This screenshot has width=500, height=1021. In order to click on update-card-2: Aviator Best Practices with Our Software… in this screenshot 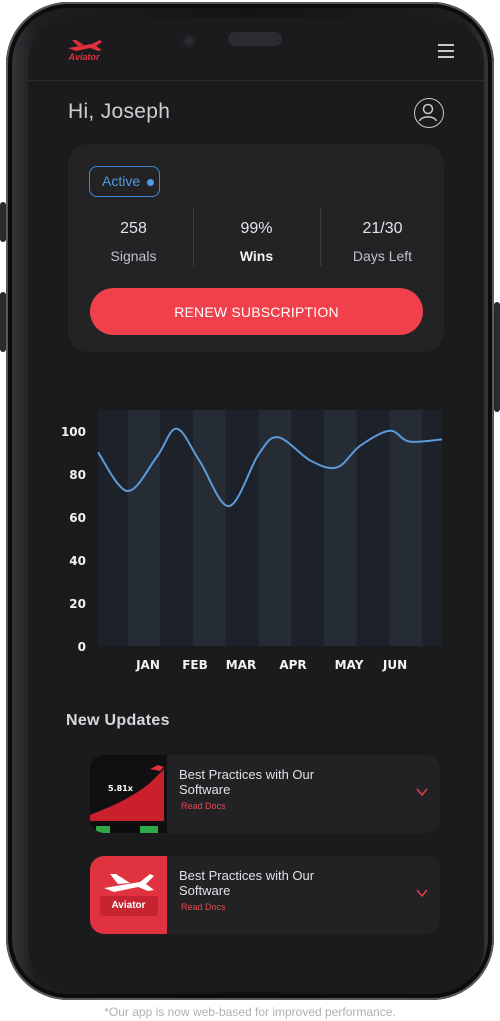, I will do `click(265, 895)`.